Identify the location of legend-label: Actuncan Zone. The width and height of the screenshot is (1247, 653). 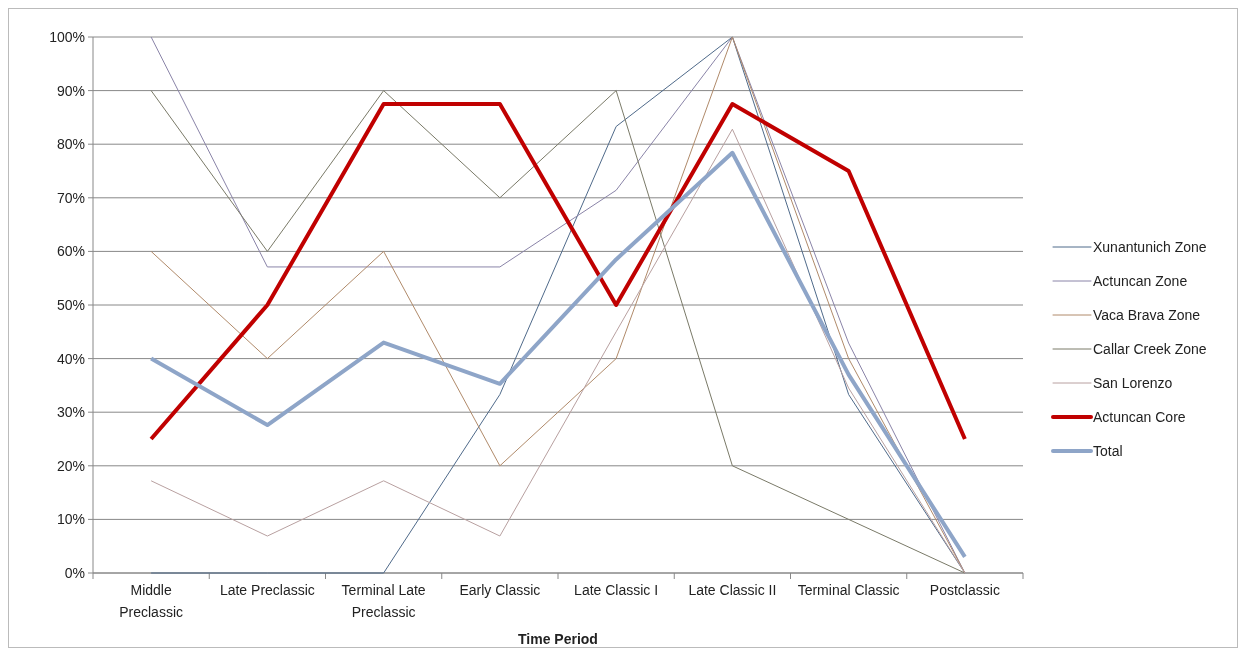
(1140, 280).